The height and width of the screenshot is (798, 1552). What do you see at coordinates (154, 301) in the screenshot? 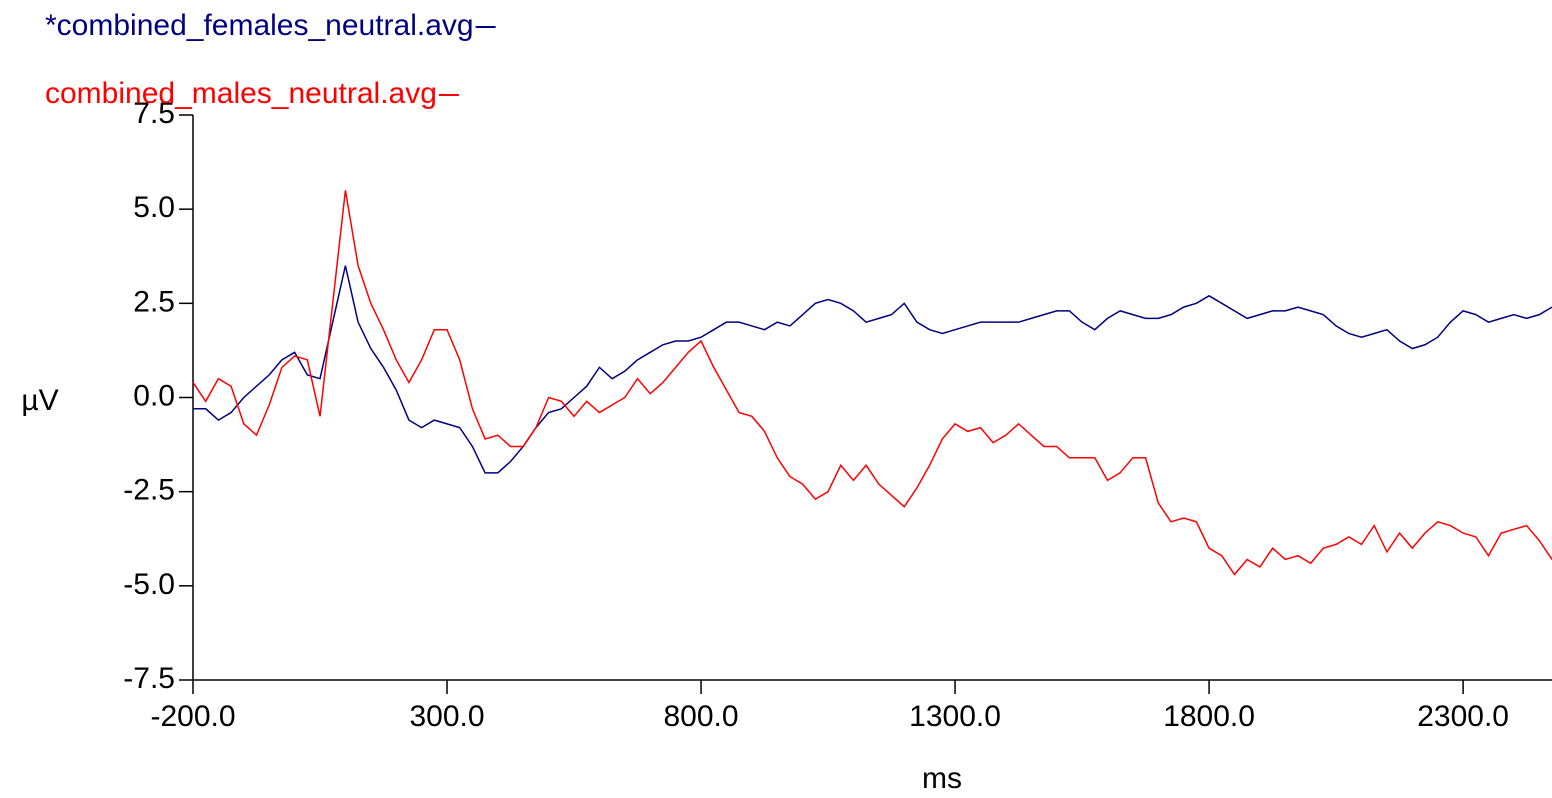
I see `y-tick-label: 2.5` at bounding box center [154, 301].